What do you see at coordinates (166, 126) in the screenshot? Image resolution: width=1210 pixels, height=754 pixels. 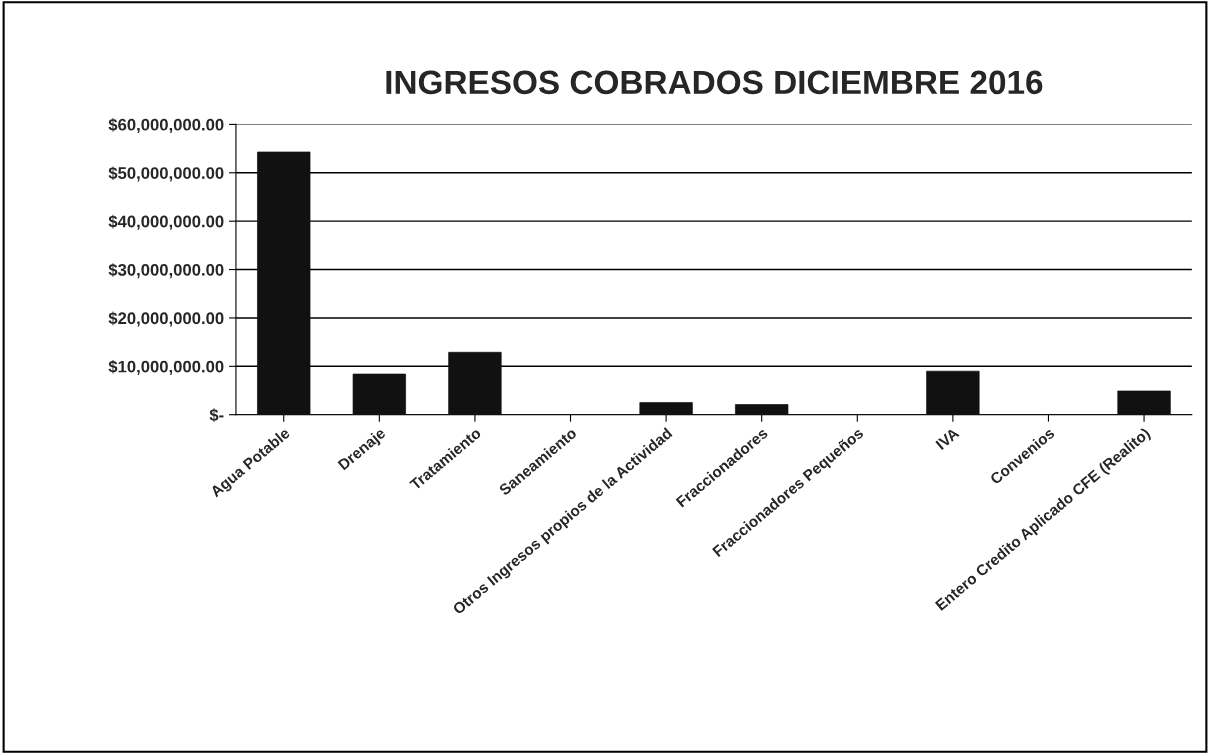 I see `y-tick-label: $60,000,000.00` at bounding box center [166, 126].